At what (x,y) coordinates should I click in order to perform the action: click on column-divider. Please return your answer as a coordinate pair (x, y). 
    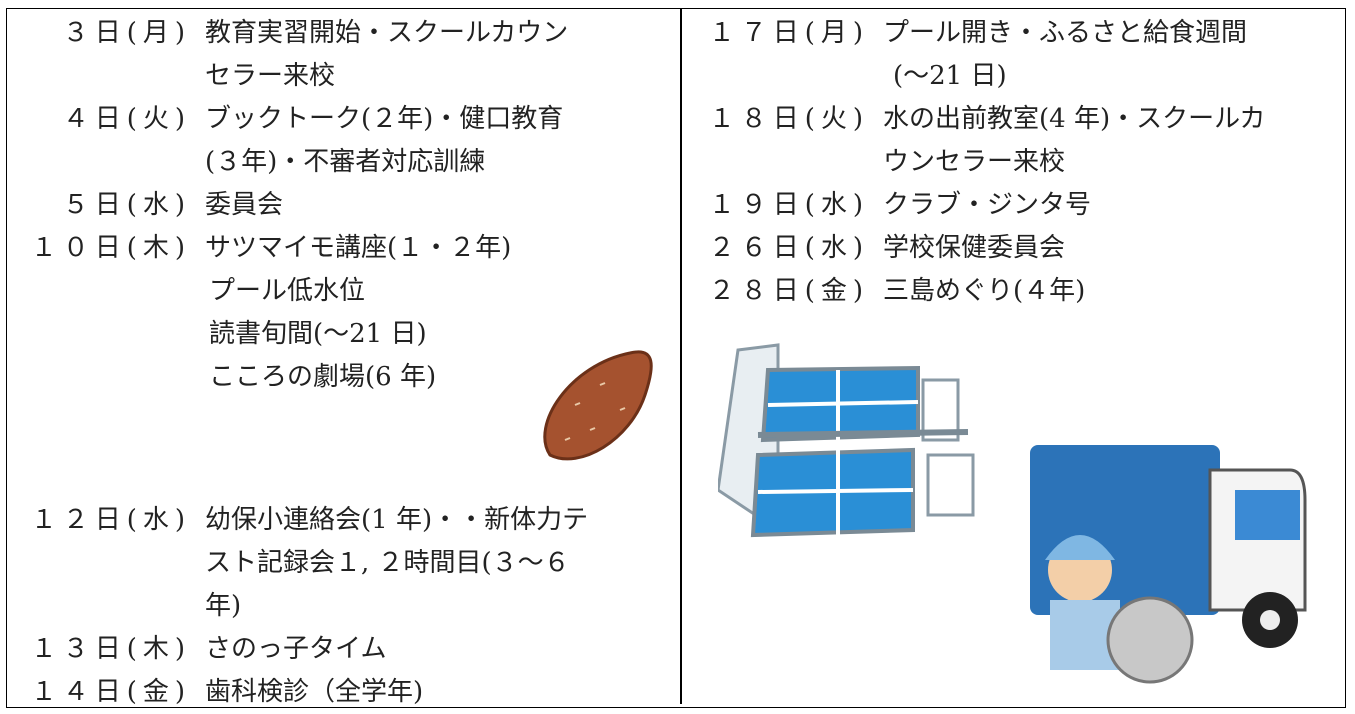
    Looking at the image, I should click on (681, 356).